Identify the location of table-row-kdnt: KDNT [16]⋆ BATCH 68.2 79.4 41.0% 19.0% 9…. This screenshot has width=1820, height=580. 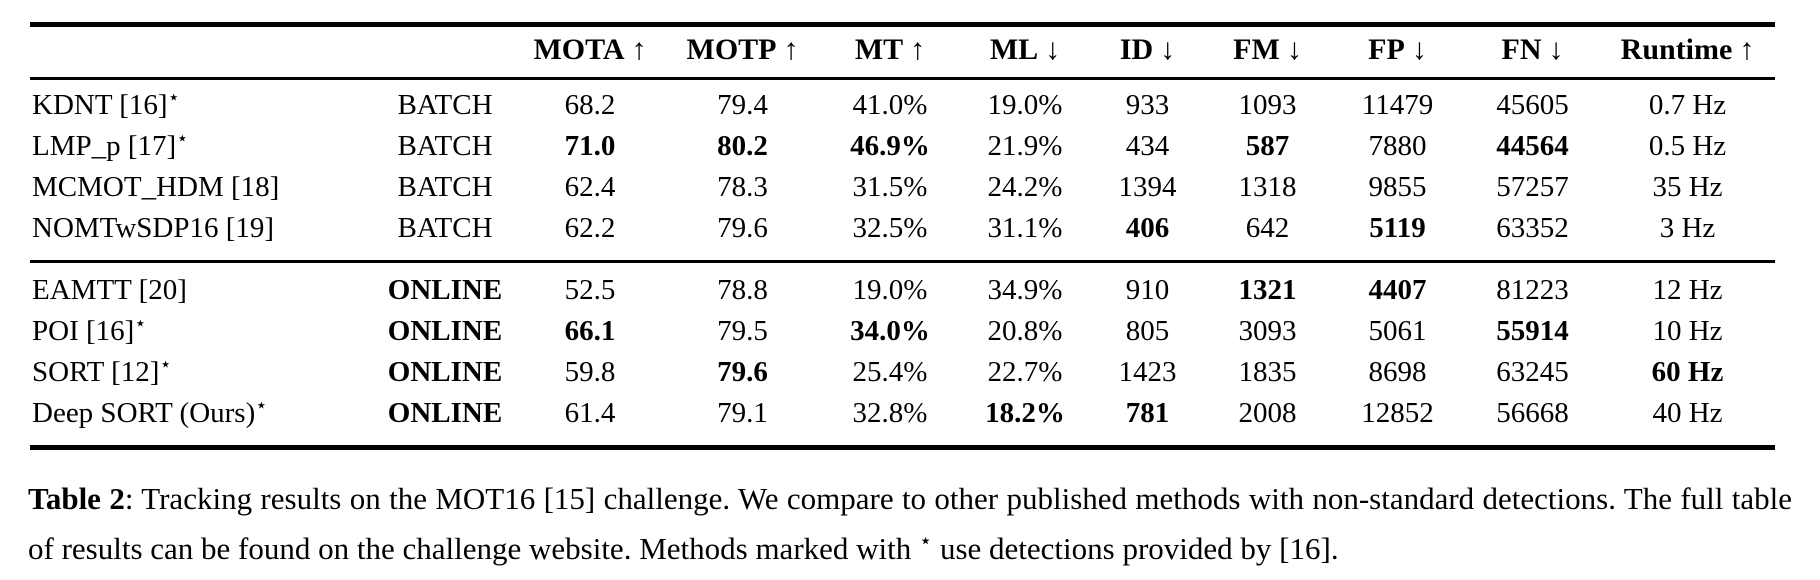
(902, 103).